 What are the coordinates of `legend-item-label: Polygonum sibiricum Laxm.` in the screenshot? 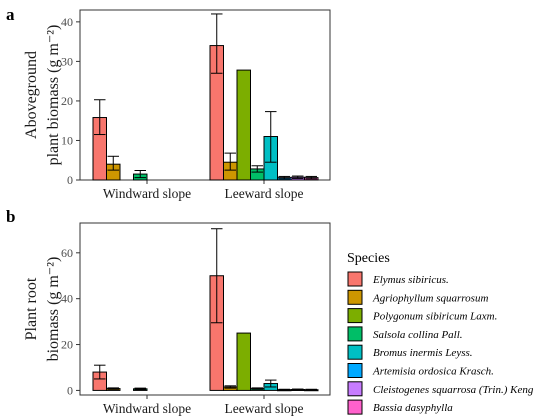 It's located at (434, 317).